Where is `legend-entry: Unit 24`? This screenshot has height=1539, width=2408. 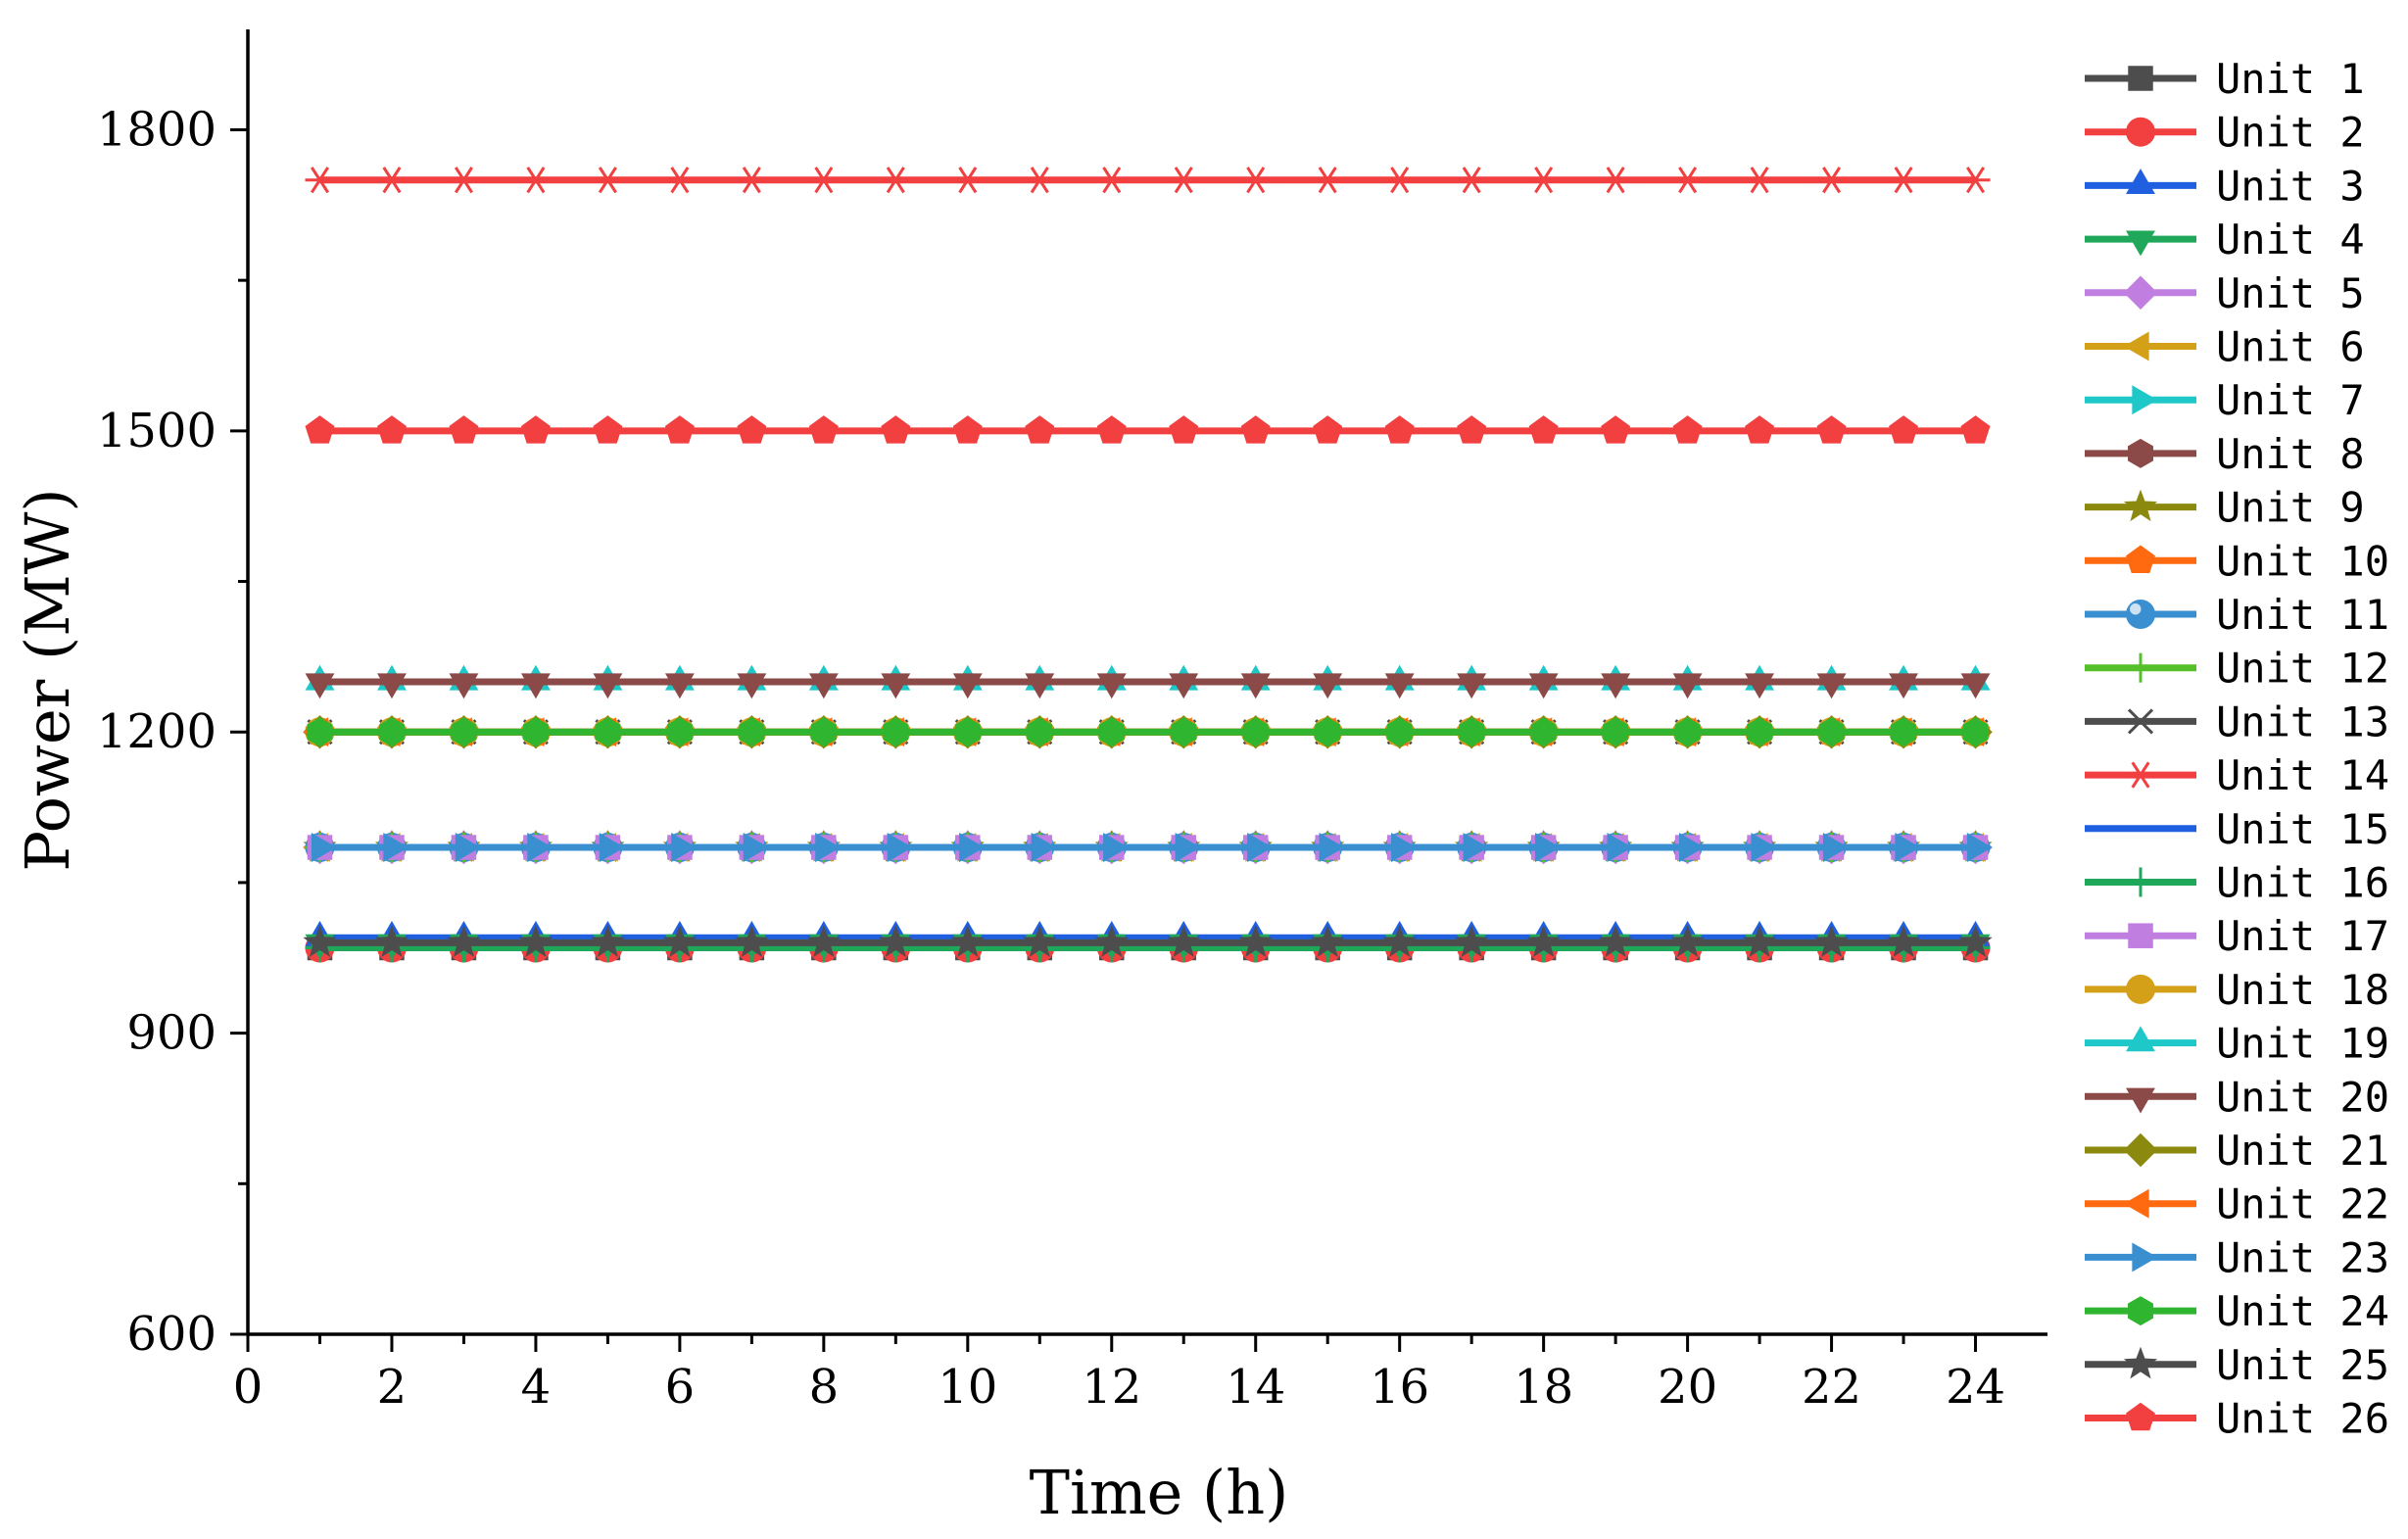 legend-entry: Unit 24 is located at coordinates (2237, 1311).